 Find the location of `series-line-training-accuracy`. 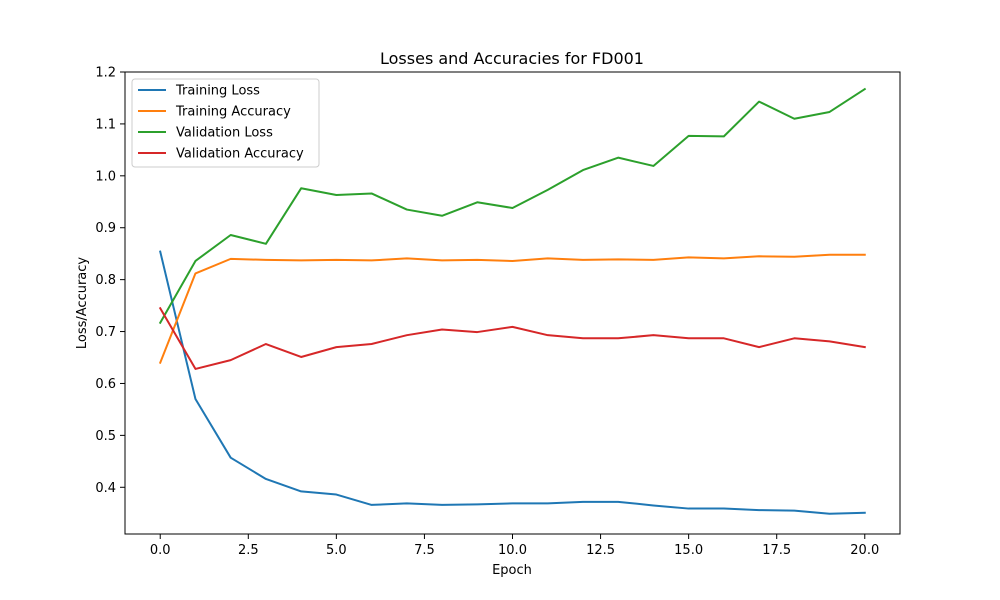

series-line-training-accuracy is located at coordinates (512, 308).